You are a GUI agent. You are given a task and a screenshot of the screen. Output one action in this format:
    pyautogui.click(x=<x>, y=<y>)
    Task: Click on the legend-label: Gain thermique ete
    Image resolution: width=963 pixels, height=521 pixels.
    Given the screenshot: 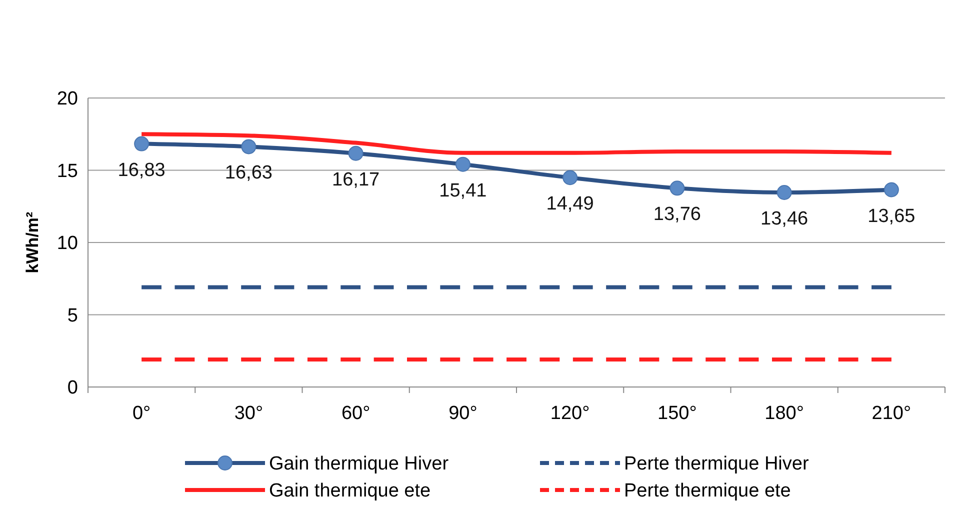 What is the action you would take?
    pyautogui.click(x=350, y=491)
    